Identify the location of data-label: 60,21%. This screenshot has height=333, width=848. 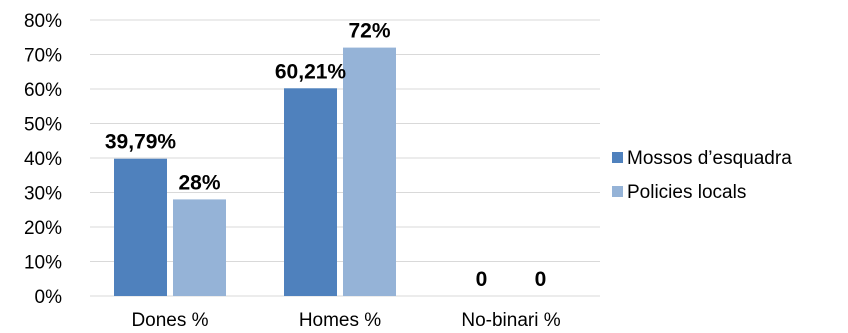
(311, 71).